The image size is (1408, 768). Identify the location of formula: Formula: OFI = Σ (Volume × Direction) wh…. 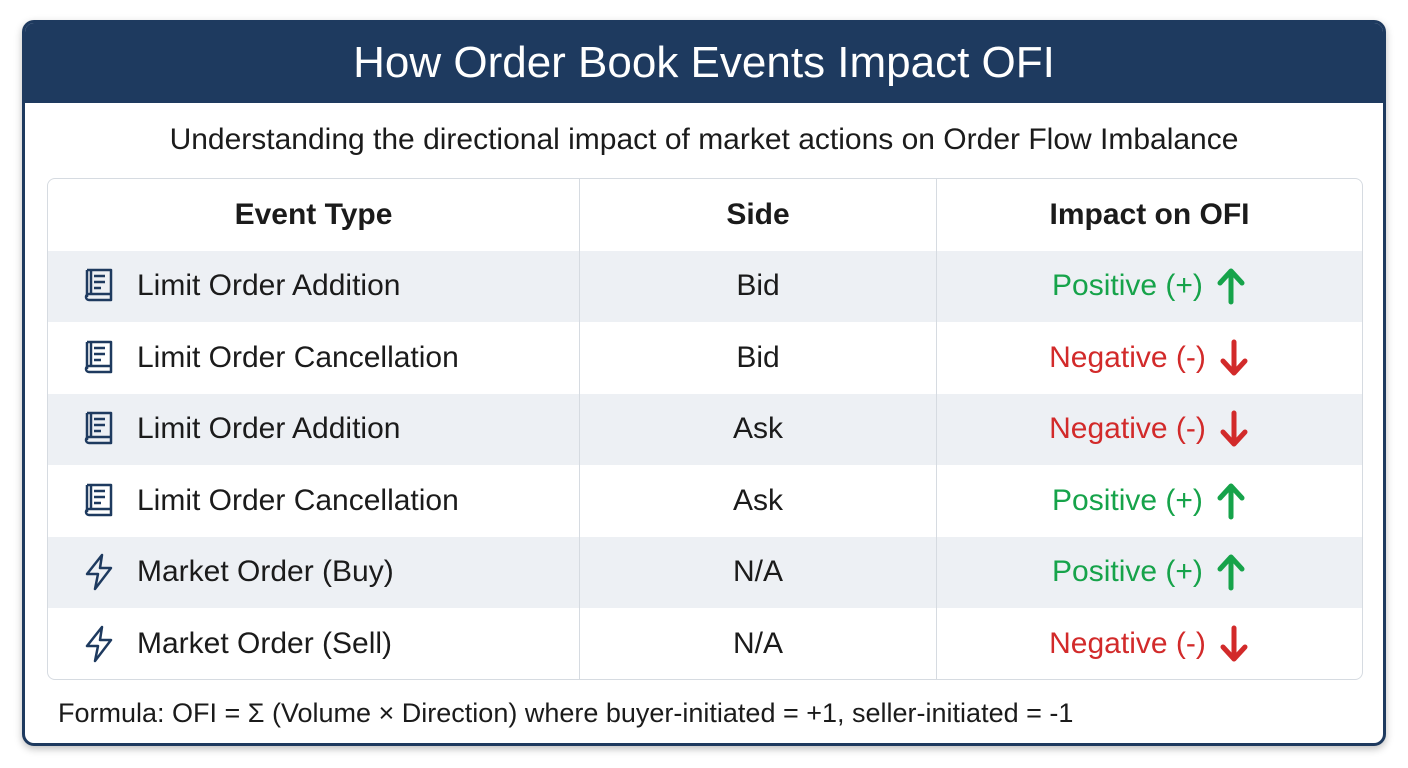
(566, 713).